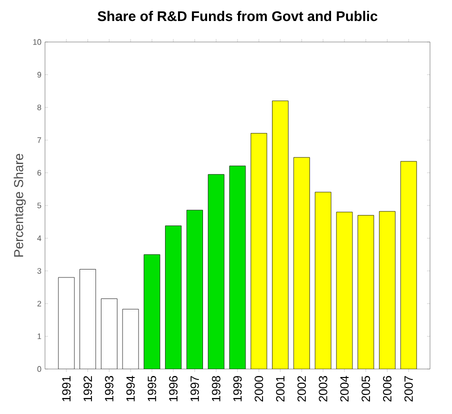 The width and height of the screenshot is (452, 414). What do you see at coordinates (408, 389) in the screenshot?
I see `x-tick-label: 2007` at bounding box center [408, 389].